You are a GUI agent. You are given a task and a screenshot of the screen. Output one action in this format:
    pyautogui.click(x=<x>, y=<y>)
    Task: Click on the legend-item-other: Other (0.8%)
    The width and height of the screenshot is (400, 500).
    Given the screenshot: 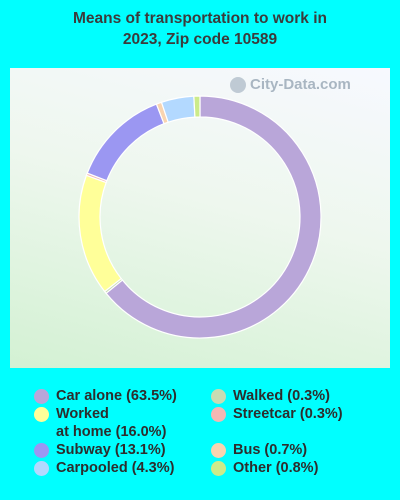 What is the action you would take?
    pyautogui.click(x=264, y=468)
    